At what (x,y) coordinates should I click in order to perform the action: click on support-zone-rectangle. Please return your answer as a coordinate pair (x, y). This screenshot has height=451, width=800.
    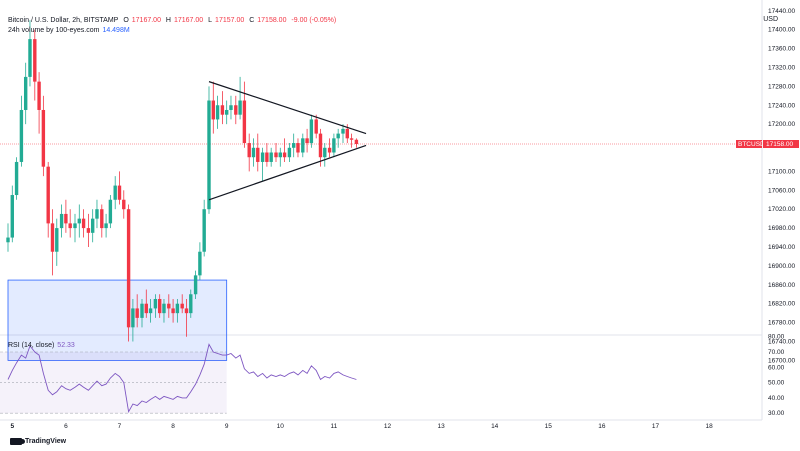
    Looking at the image, I should click on (117, 320).